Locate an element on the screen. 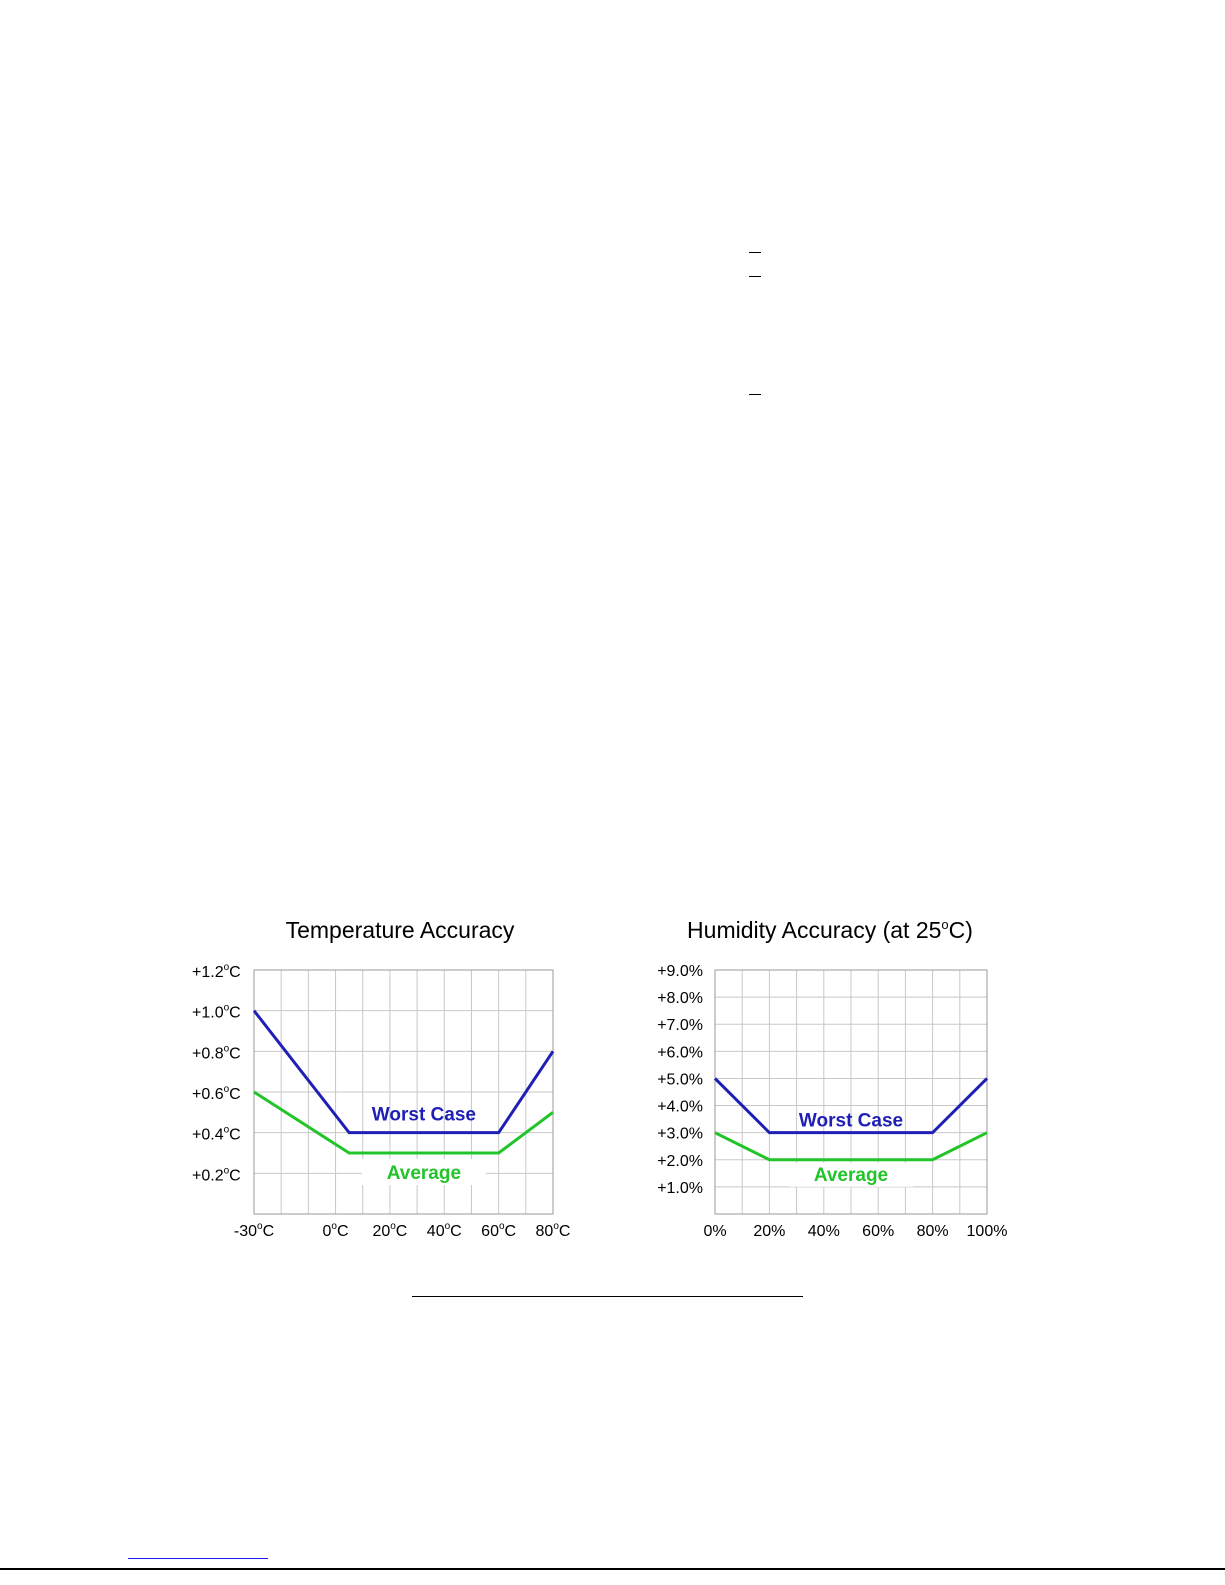 This screenshot has height=1585, width=1225. humidity-average-label: Average is located at coordinates (851, 1175).